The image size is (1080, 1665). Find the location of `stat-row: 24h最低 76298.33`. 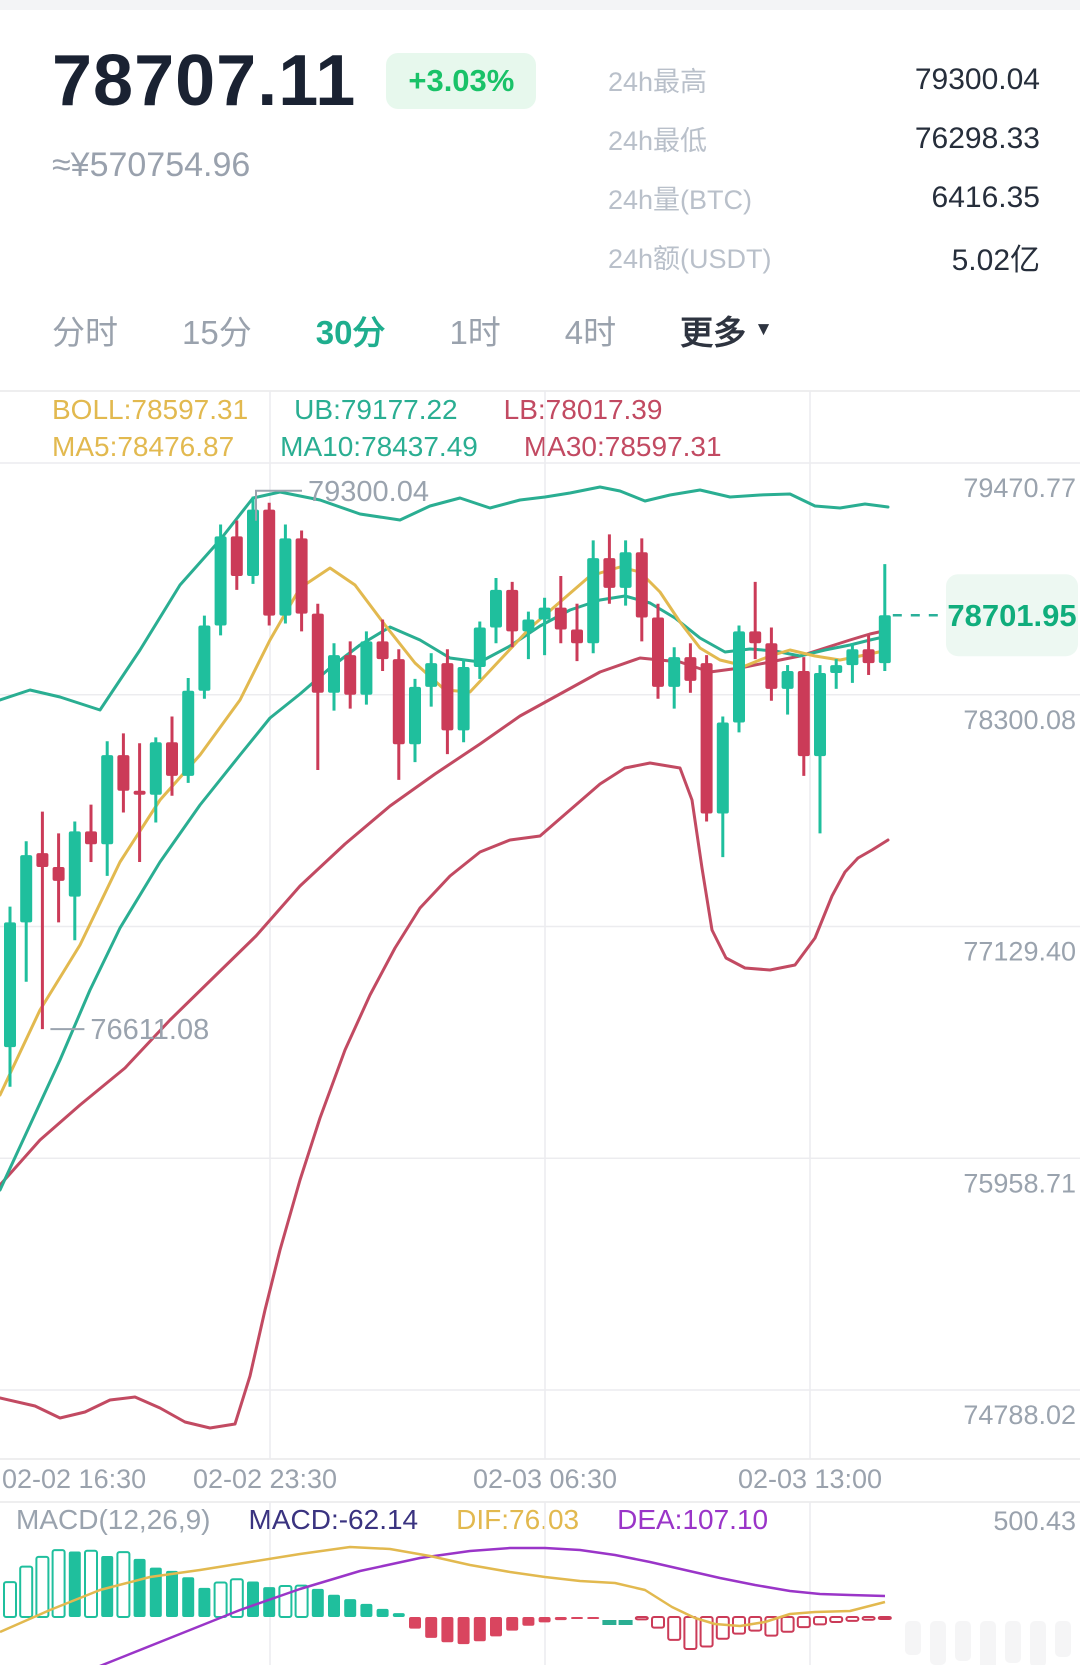

stat-row: 24h最低 76298.33 is located at coordinates (824, 138).